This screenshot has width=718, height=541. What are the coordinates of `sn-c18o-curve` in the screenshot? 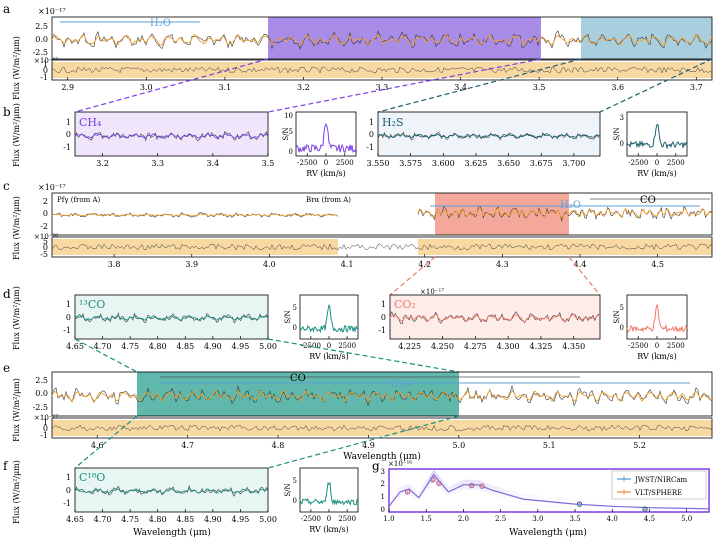 It's located at (329, 494).